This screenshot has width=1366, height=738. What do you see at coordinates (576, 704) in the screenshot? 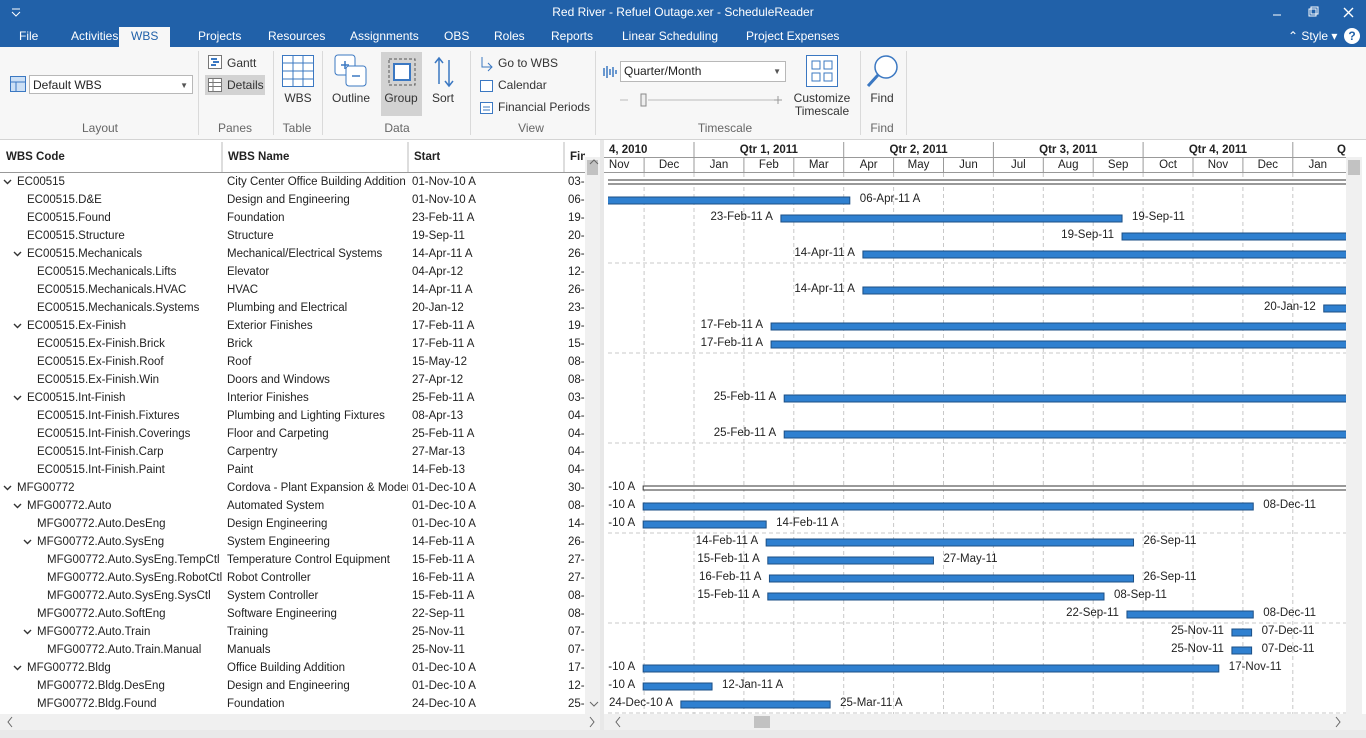
I see `finish-date: 25-` at bounding box center [576, 704].